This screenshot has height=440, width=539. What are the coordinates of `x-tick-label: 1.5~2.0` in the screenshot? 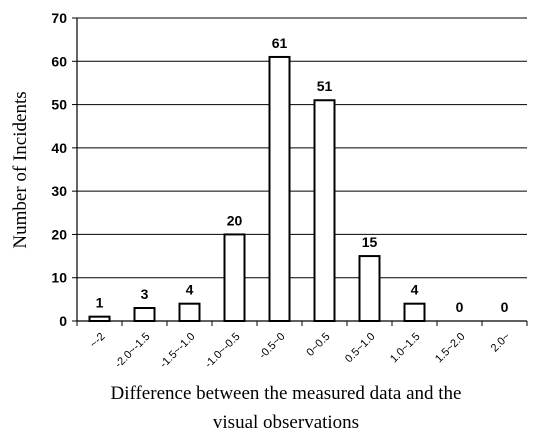 It's located at (450, 348).